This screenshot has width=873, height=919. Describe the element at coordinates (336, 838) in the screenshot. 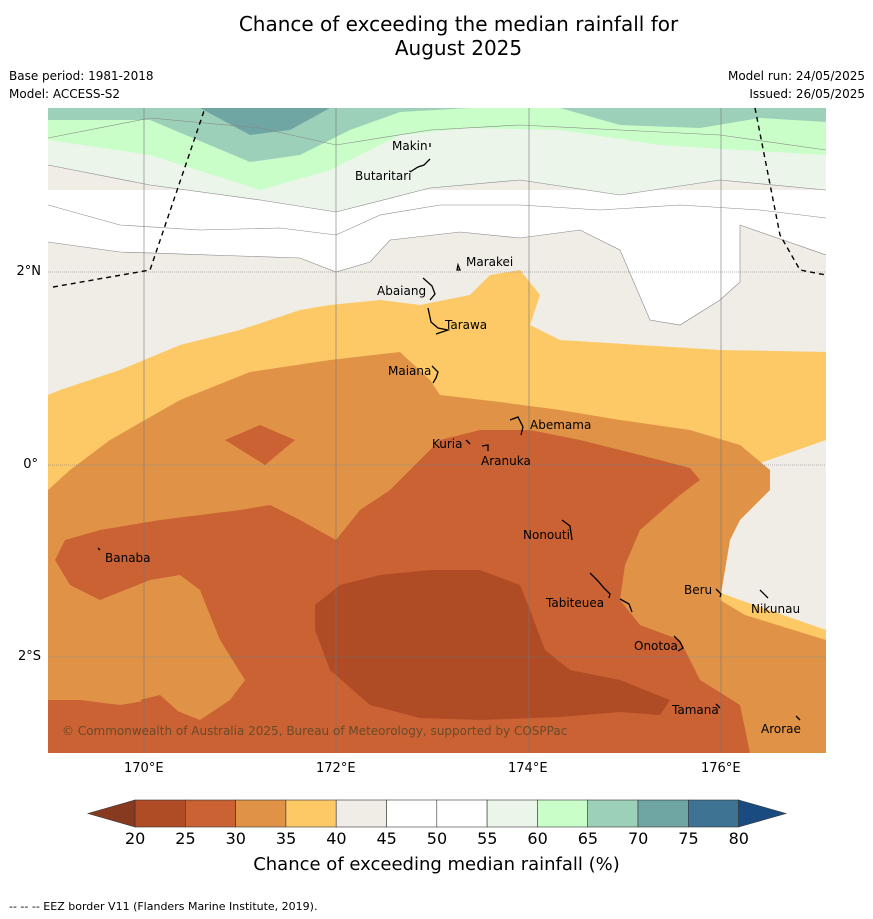

I see `colorbar-tick-label: 40` at that location.